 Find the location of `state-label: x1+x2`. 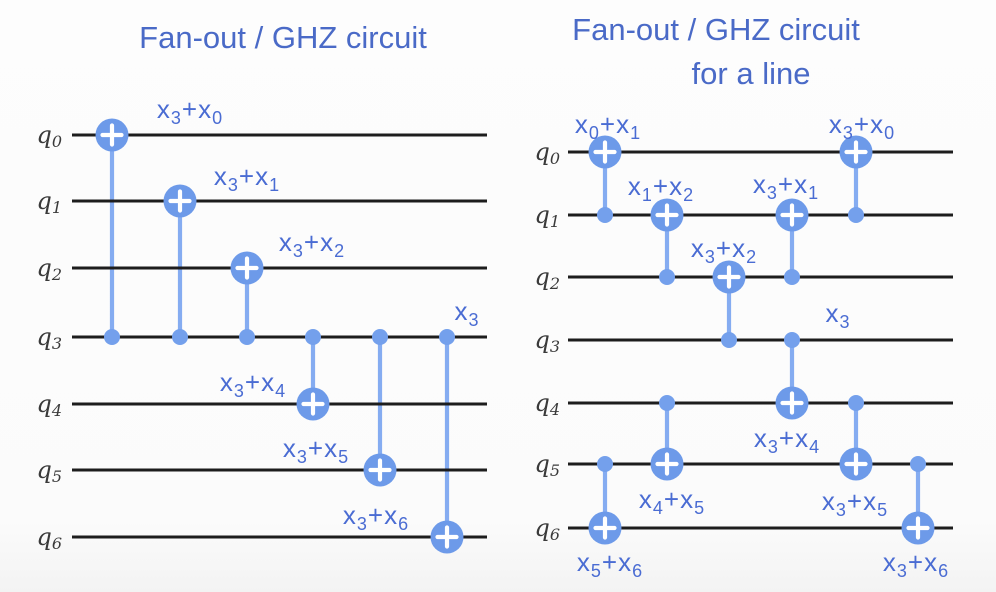

state-label: x1+x2 is located at coordinates (661, 188).